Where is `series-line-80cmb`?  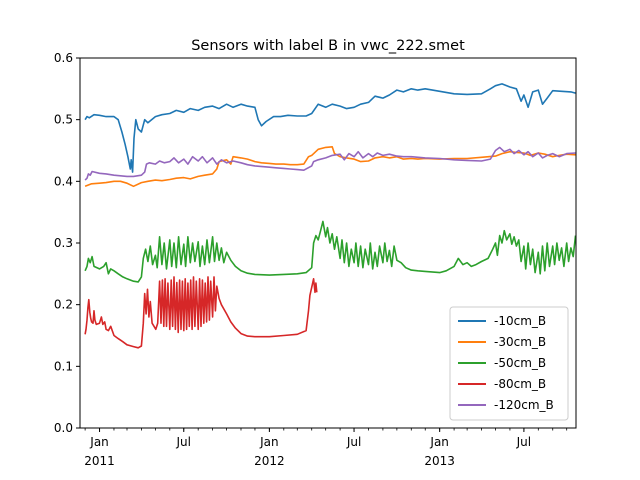
series-line-80cmb is located at coordinates (201, 312).